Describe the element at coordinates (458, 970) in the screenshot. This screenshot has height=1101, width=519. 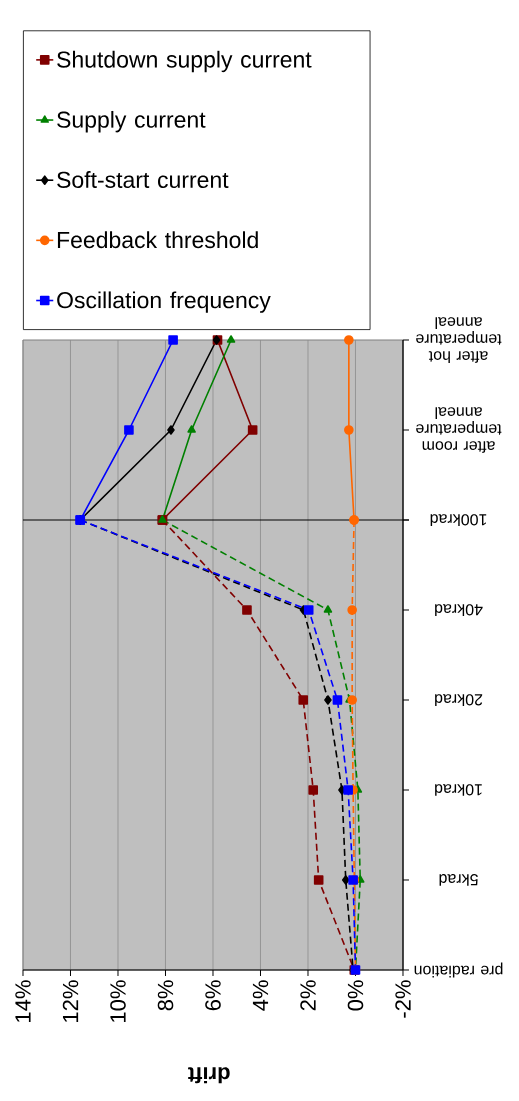
I see `y-tick-label: pre radiation` at that location.